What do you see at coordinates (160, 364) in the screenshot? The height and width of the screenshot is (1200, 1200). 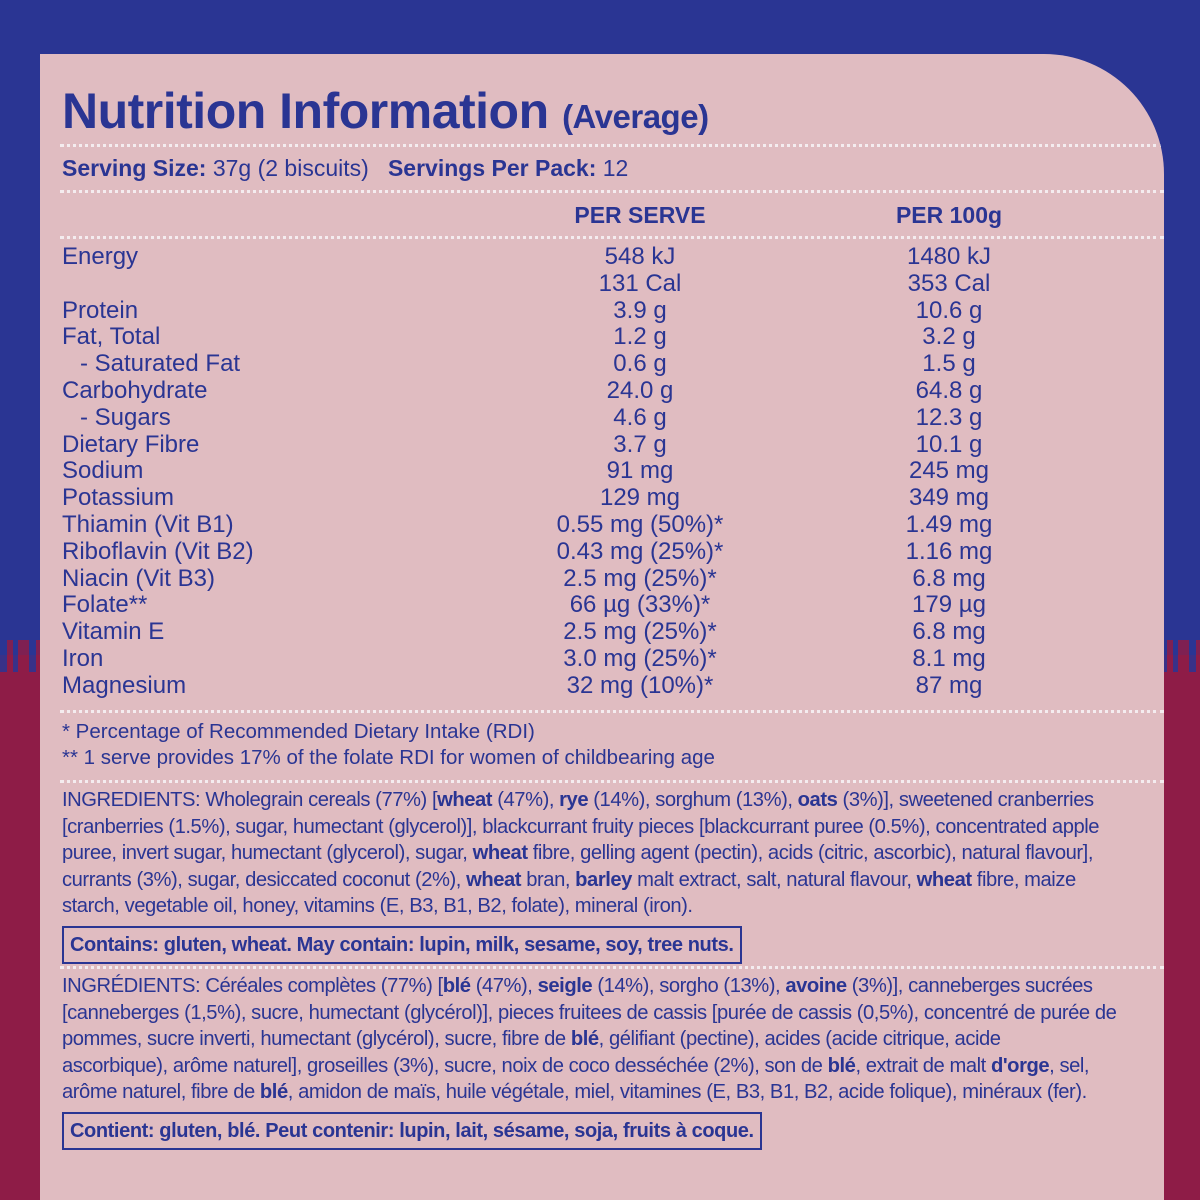 I see `nutrient-name: - Saturated Fat` at bounding box center [160, 364].